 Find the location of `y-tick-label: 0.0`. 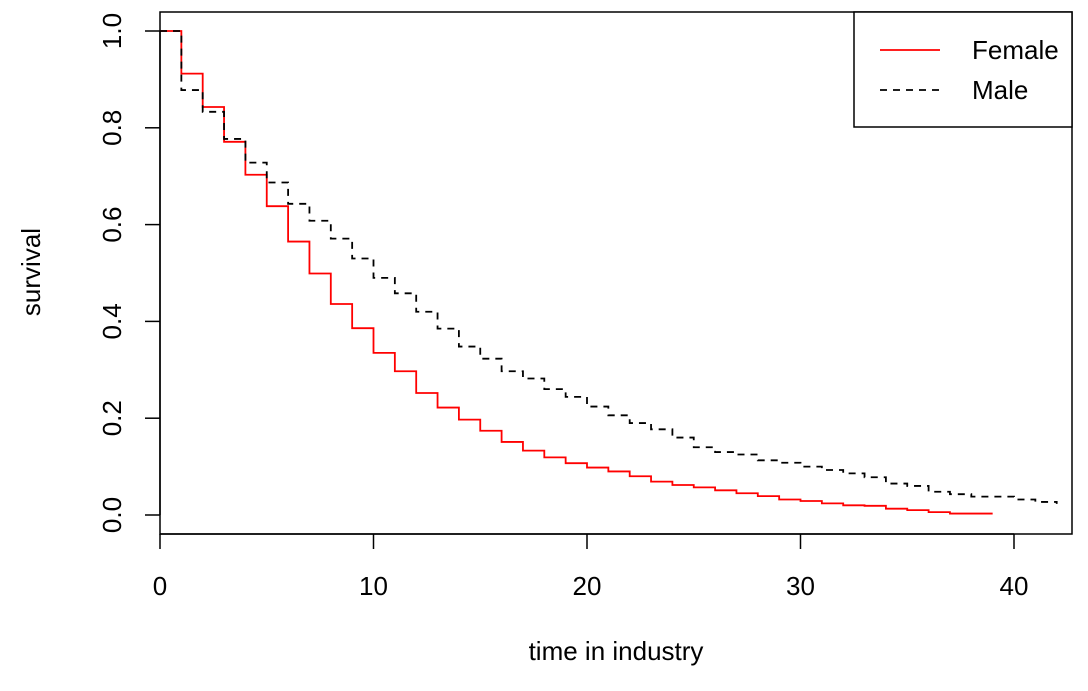

y-tick-label: 0.0 is located at coordinates (112, 515).